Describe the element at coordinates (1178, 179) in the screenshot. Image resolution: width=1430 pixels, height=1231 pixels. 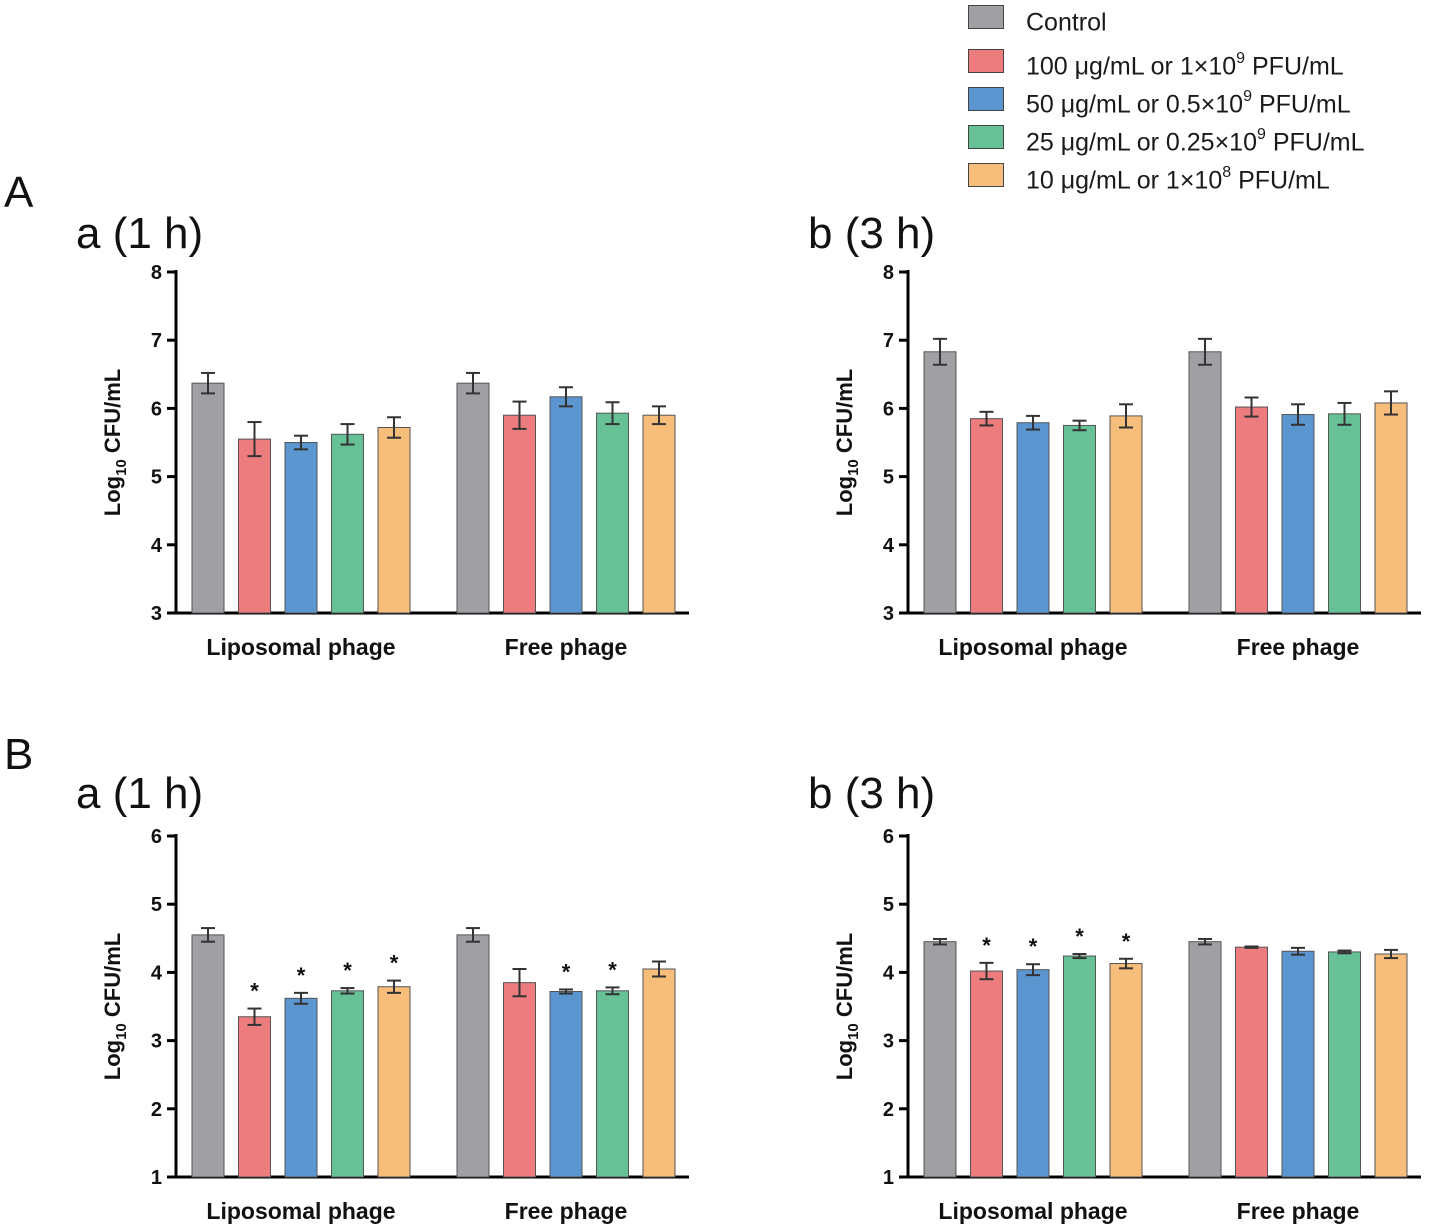
I see `legend-label: 10 μg/mL or 1×108 PFU/mL` at that location.